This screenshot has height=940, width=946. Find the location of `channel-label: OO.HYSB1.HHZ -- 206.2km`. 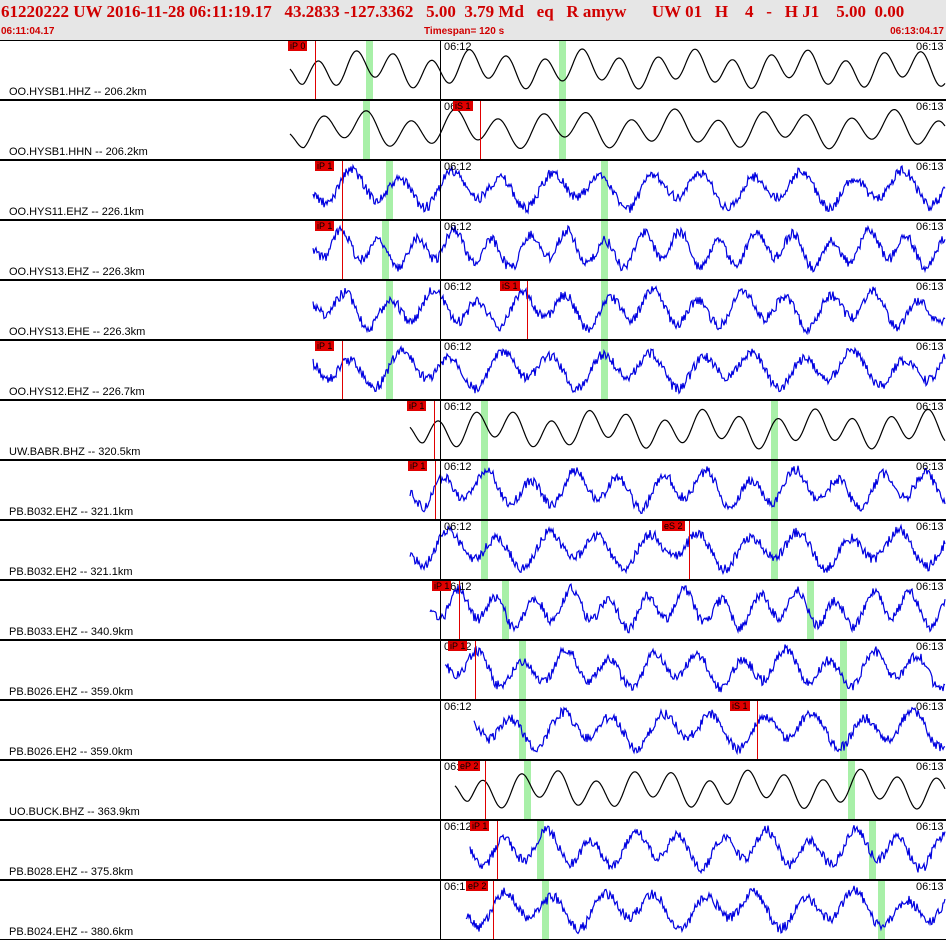

channel-label: OO.HYSB1.HHZ -- 206.2km is located at coordinates (78, 92).